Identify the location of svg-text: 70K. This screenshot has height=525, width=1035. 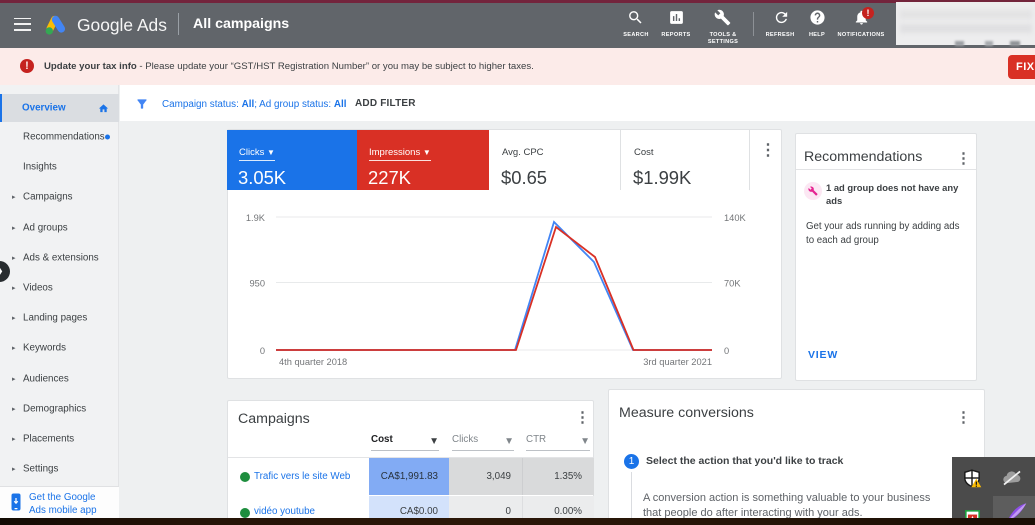
(732, 284).